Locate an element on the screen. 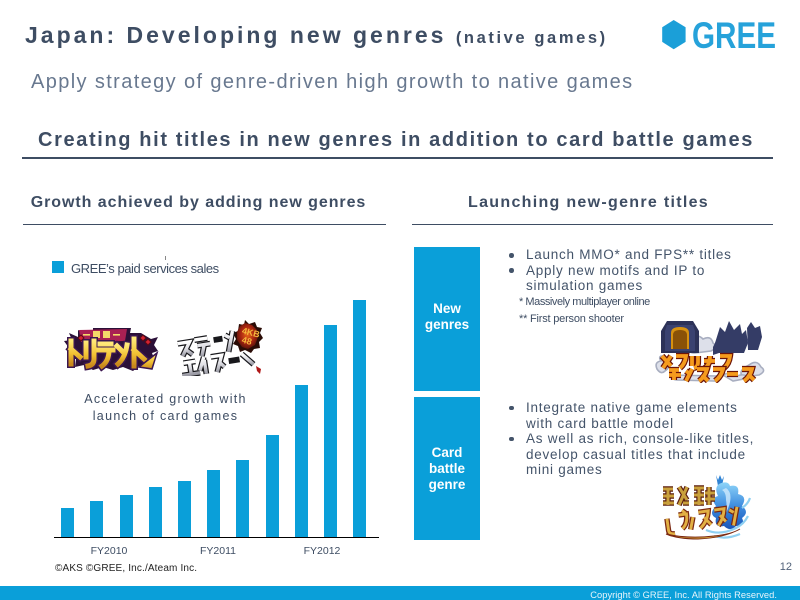 The height and width of the screenshot is (600, 800). svg-text: 48 is located at coordinates (247, 341).